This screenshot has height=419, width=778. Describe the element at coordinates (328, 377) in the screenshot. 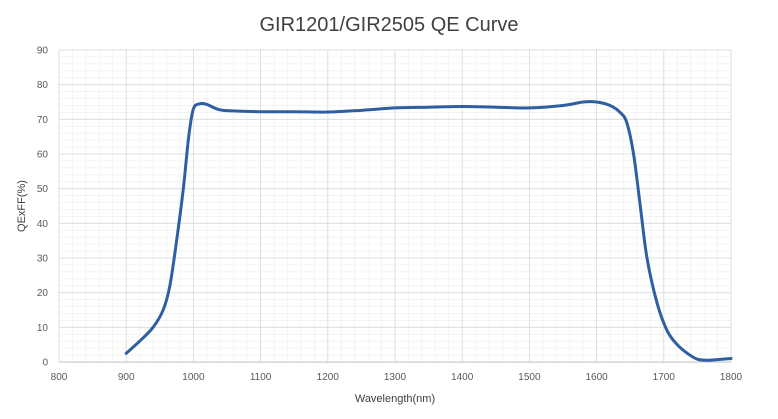

I see `x-tick-label: 1200` at that location.